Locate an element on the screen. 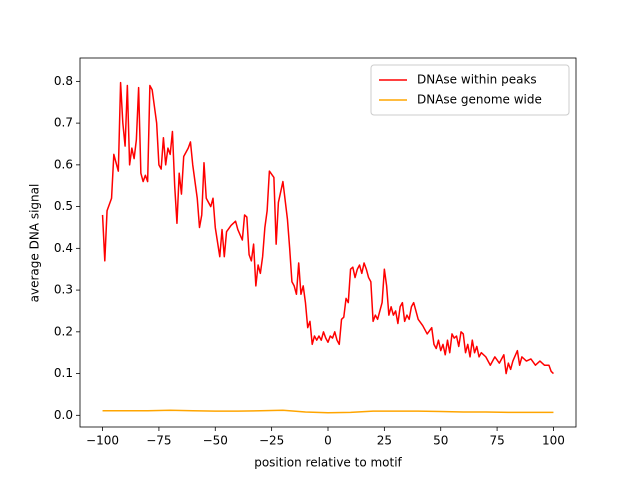 This screenshot has height=480, width=640. y-tick-label: 0.2 is located at coordinates (63, 331).